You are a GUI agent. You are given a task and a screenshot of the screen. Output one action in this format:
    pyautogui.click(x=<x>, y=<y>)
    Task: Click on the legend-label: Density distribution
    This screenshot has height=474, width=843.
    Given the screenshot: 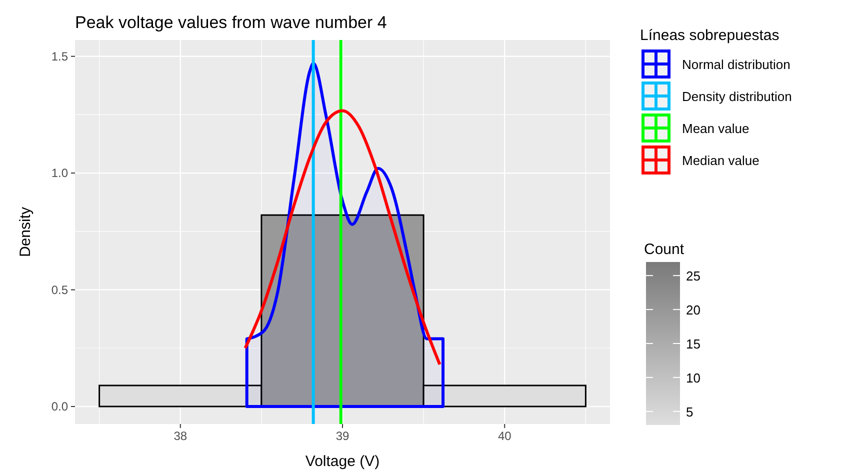 What is the action you would take?
    pyautogui.click(x=737, y=96)
    